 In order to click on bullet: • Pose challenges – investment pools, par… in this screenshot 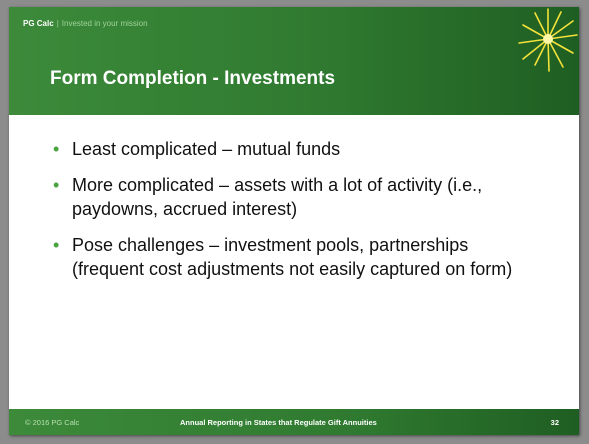, I will do `click(284, 257)`.